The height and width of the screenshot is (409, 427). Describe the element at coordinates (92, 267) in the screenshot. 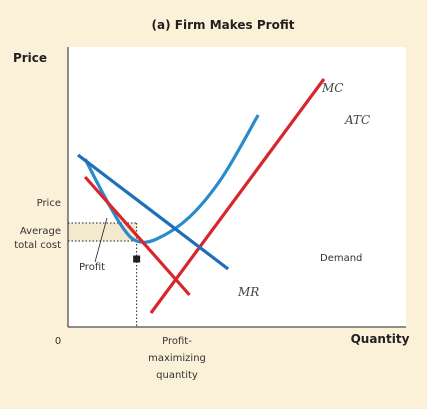

I see `profit-label: Profit` at that location.